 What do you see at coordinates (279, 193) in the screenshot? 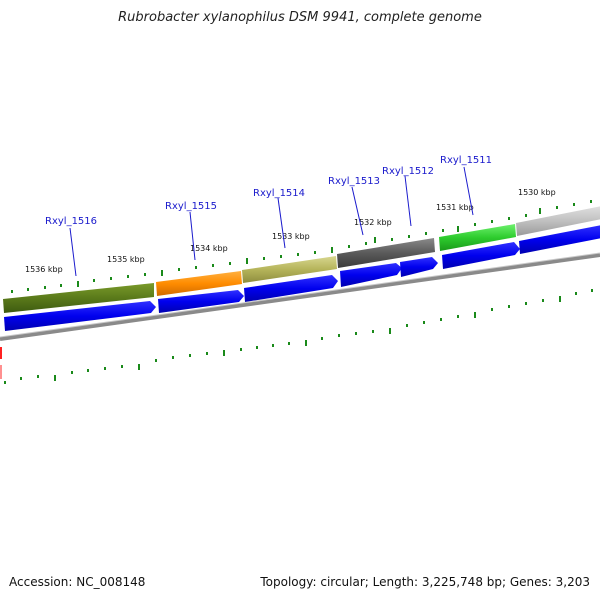
I see `gene-label-rxyl-1514: Rxyl_1514` at bounding box center [279, 193].